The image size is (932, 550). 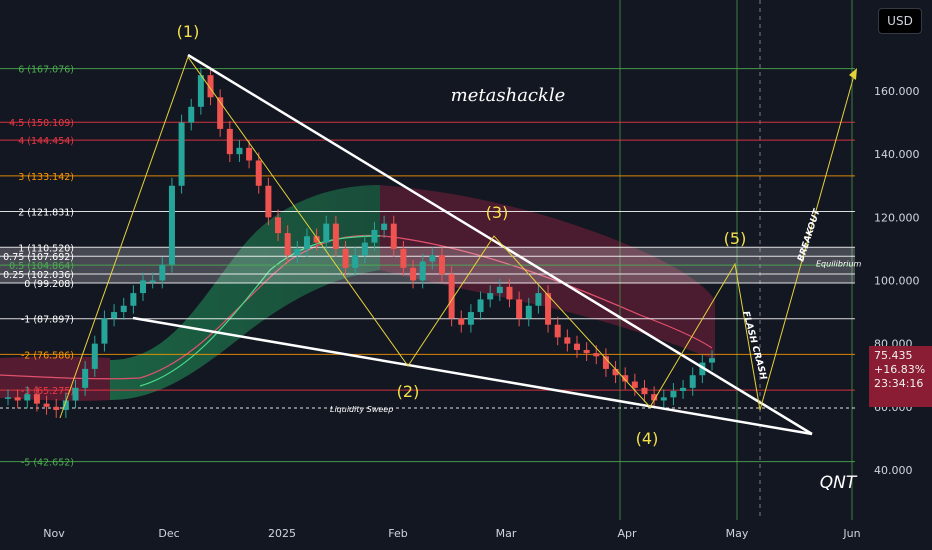 What do you see at coordinates (897, 280) in the screenshot?
I see `y-tick-label: 100.000` at bounding box center [897, 280].